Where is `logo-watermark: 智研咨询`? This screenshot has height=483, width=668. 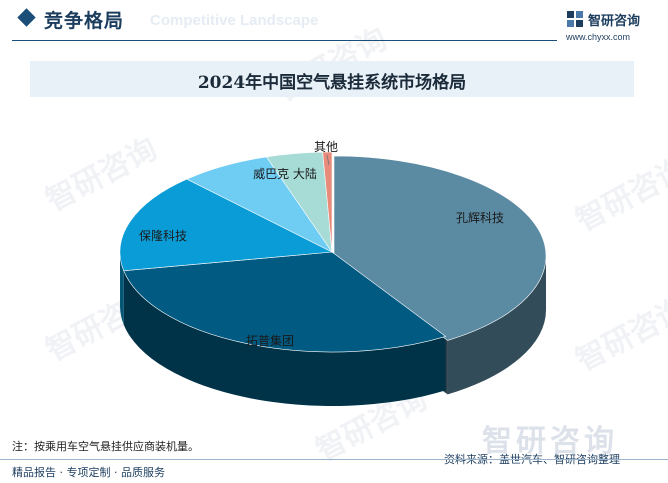 logo-watermark: 智研咨询 is located at coordinates (550, 441).